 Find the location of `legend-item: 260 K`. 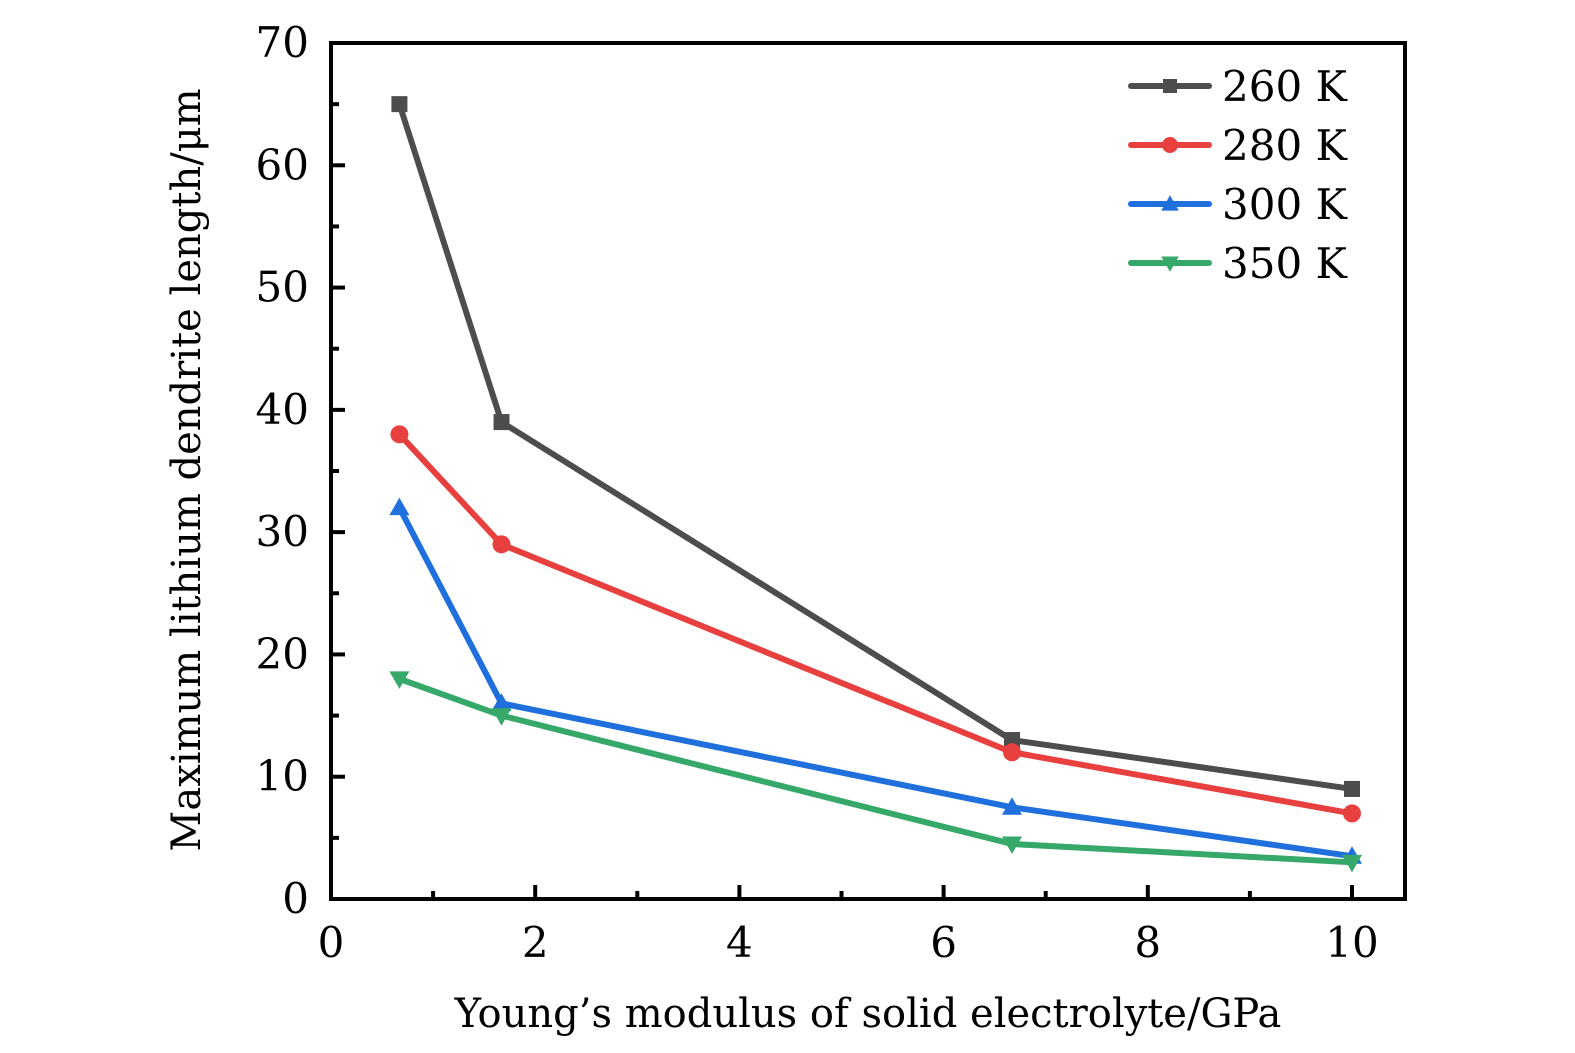

legend-item: 260 K is located at coordinates (1238, 86).